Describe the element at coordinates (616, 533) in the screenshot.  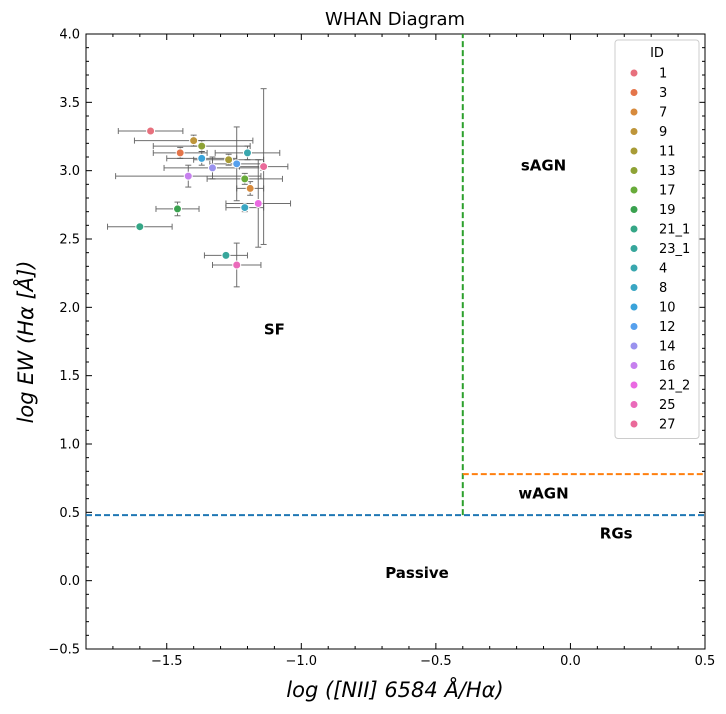
I see `region-label-rgs: RGs` at that location.